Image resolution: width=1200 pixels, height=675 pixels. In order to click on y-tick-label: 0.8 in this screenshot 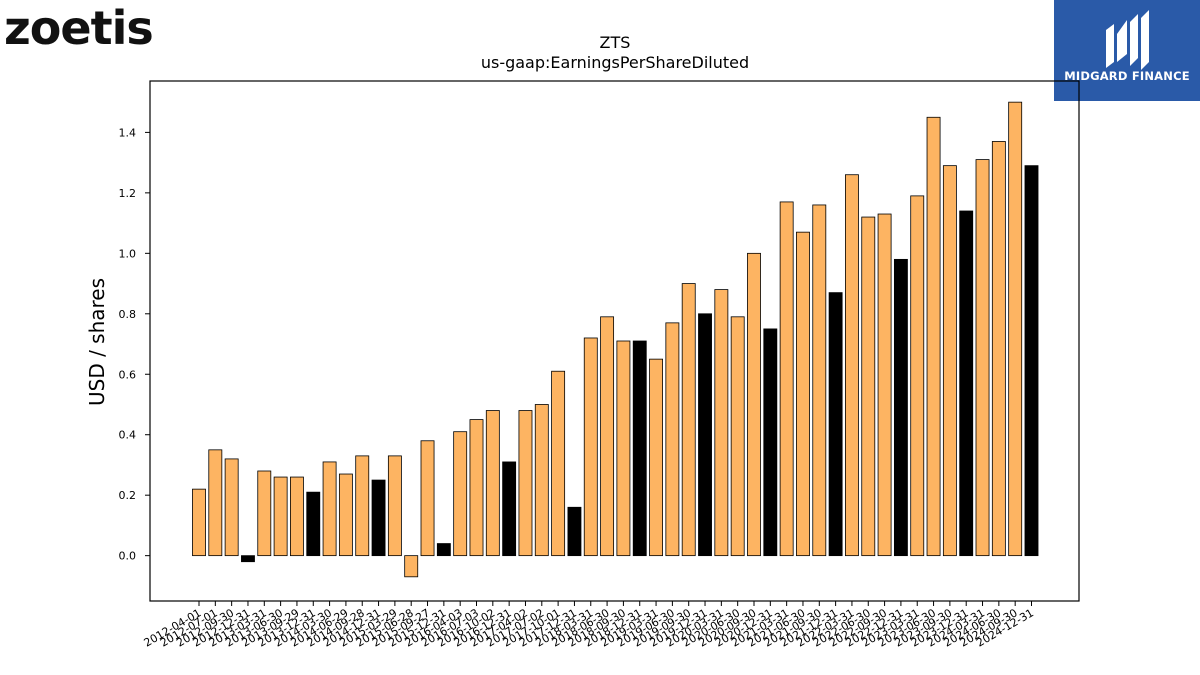, I will do `click(128, 314)`.